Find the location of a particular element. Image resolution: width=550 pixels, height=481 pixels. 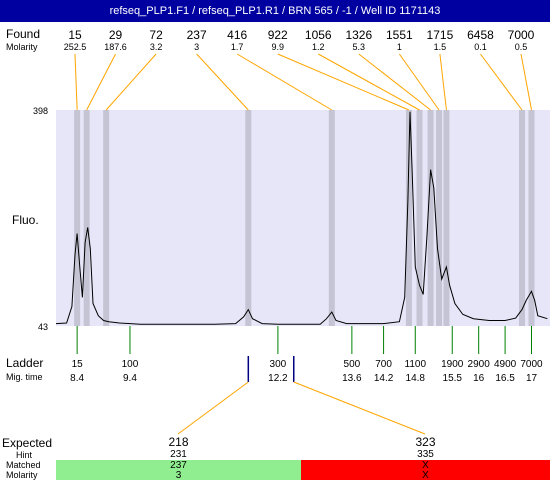

ladder-label: Ladder is located at coordinates (25, 363).